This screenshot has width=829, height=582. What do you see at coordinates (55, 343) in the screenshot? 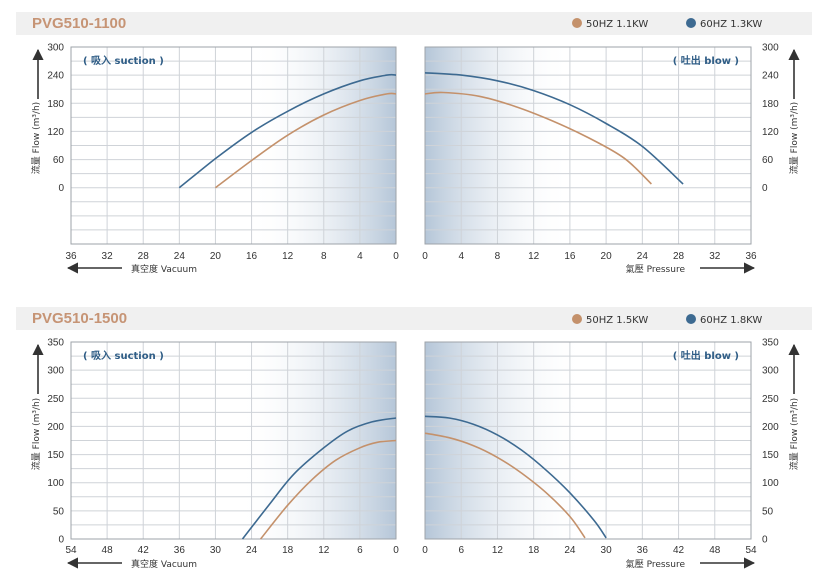
I see `y-tick-label-left: 350` at bounding box center [55, 343].